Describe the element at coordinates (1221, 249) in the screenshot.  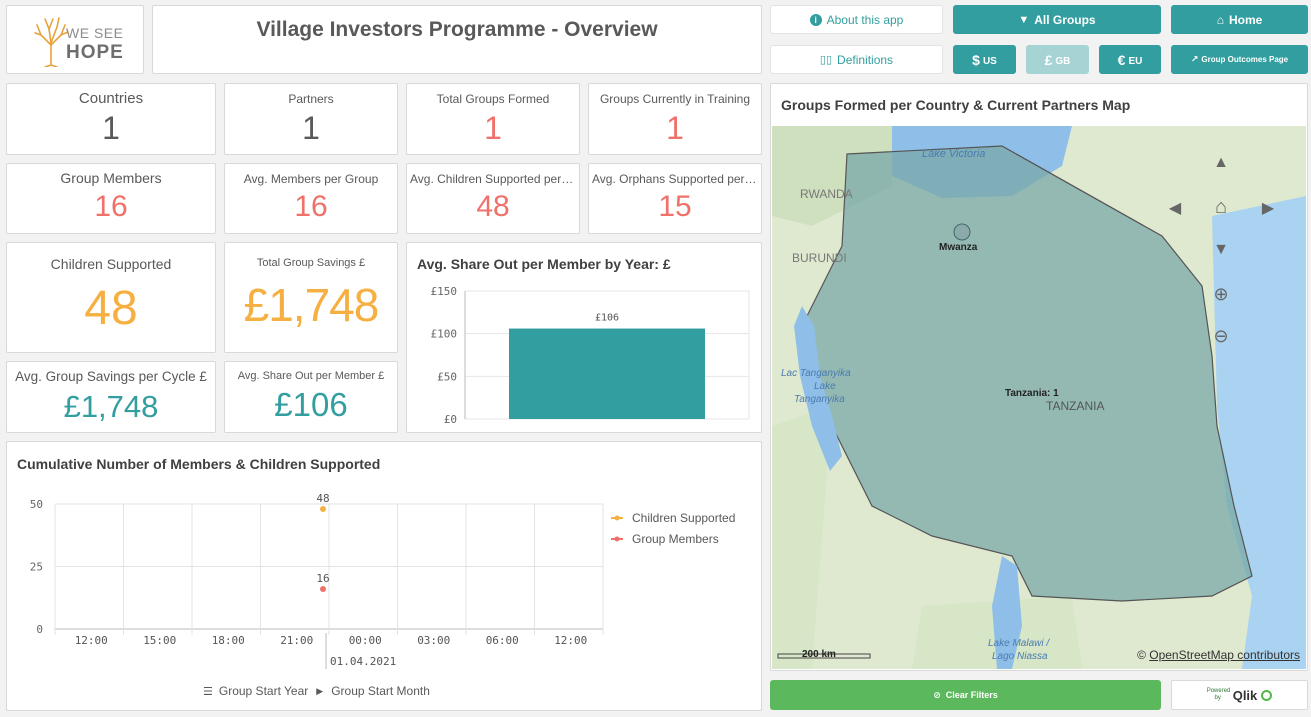
I see `map-pan-down-icon: ▼` at that location.